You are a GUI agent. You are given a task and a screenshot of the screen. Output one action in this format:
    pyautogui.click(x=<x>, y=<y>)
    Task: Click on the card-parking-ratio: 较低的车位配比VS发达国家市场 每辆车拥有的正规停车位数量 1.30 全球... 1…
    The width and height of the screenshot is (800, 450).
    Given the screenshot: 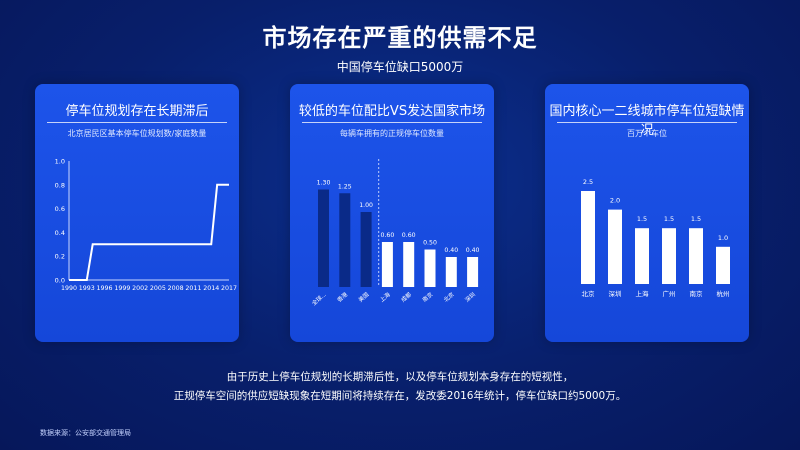 What is the action you would take?
    pyautogui.click(x=392, y=213)
    